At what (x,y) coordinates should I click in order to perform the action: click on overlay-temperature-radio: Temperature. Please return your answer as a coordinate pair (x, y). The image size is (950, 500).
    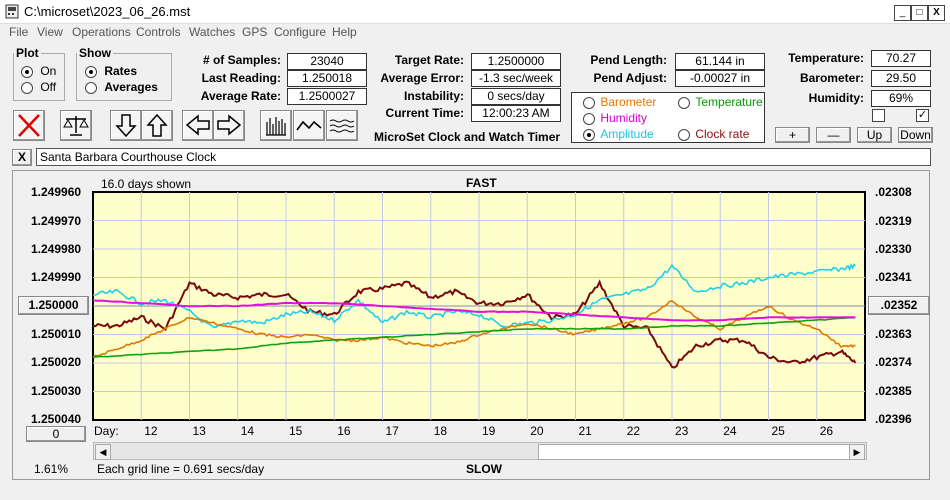
    Looking at the image, I should click on (720, 102).